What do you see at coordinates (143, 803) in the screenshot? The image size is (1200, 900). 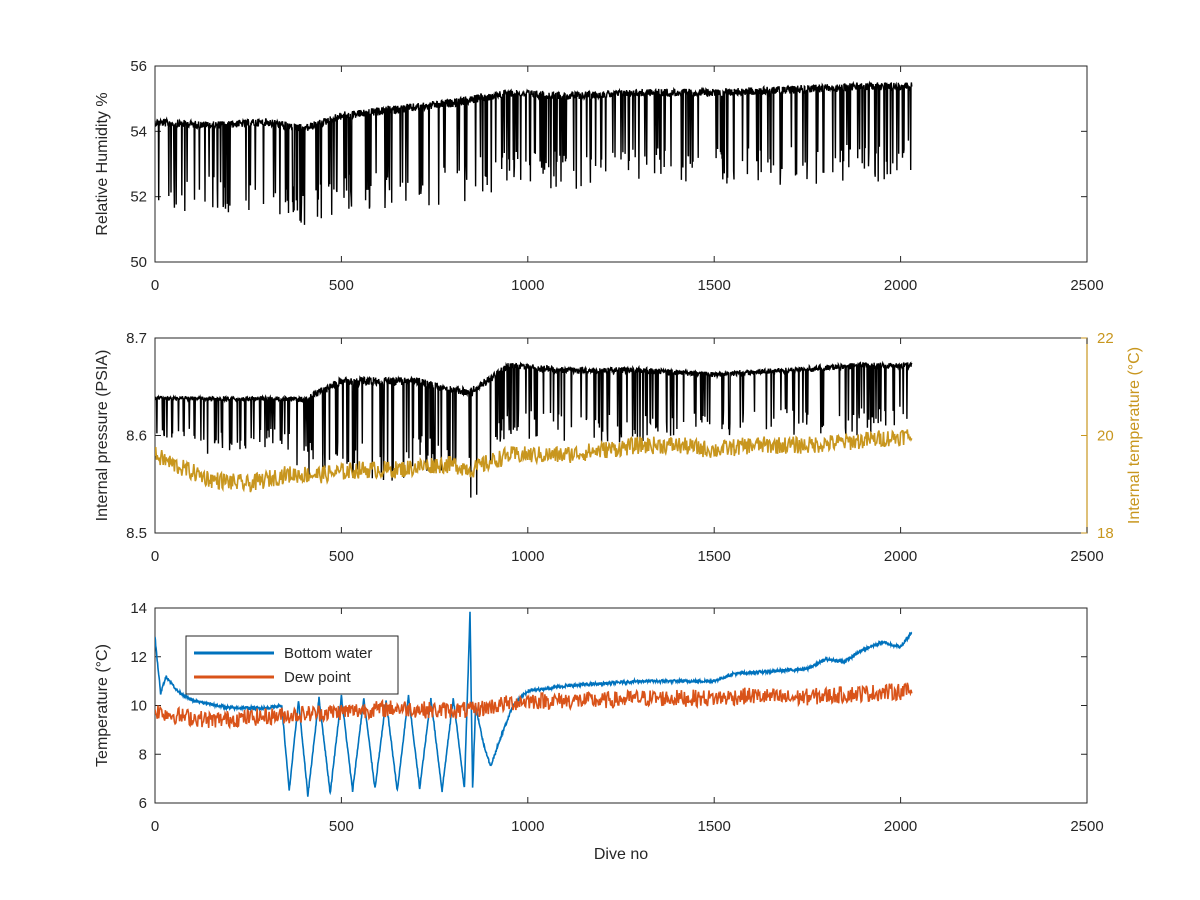 I see `y-tick-label: 6` at bounding box center [143, 803].